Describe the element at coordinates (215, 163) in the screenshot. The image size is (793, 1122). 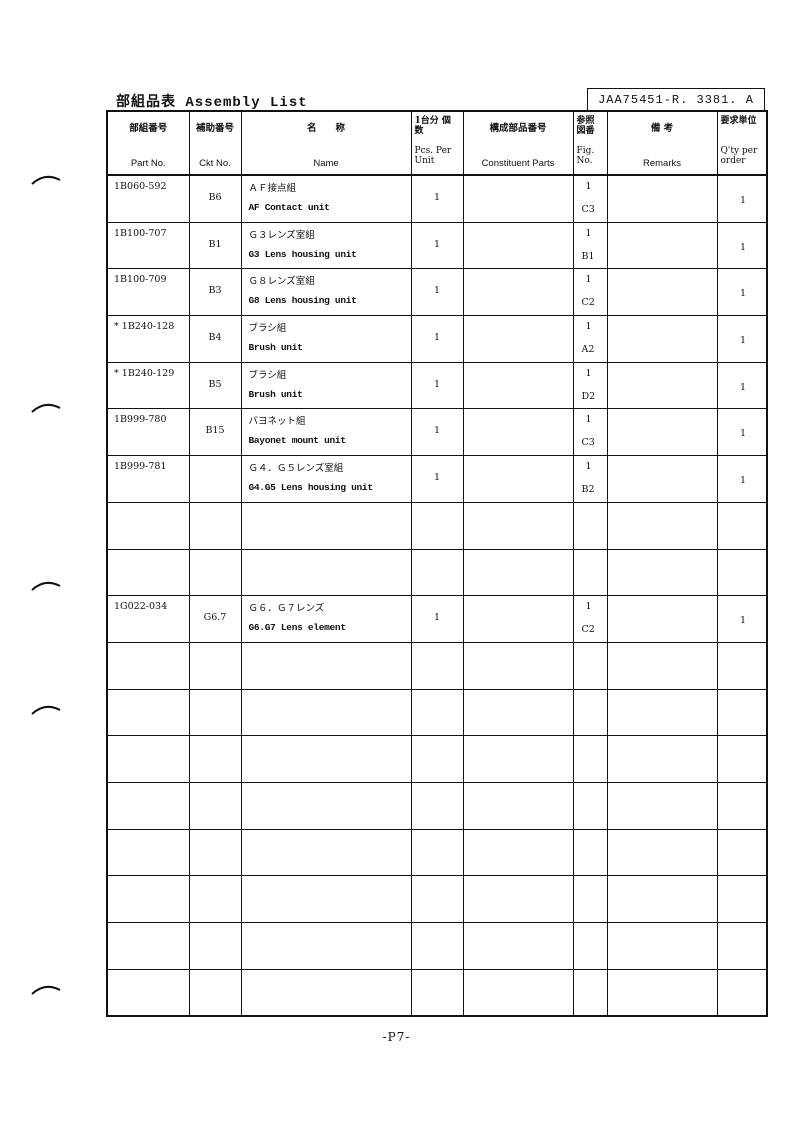
I see `header-en: Ckt No.` at that location.